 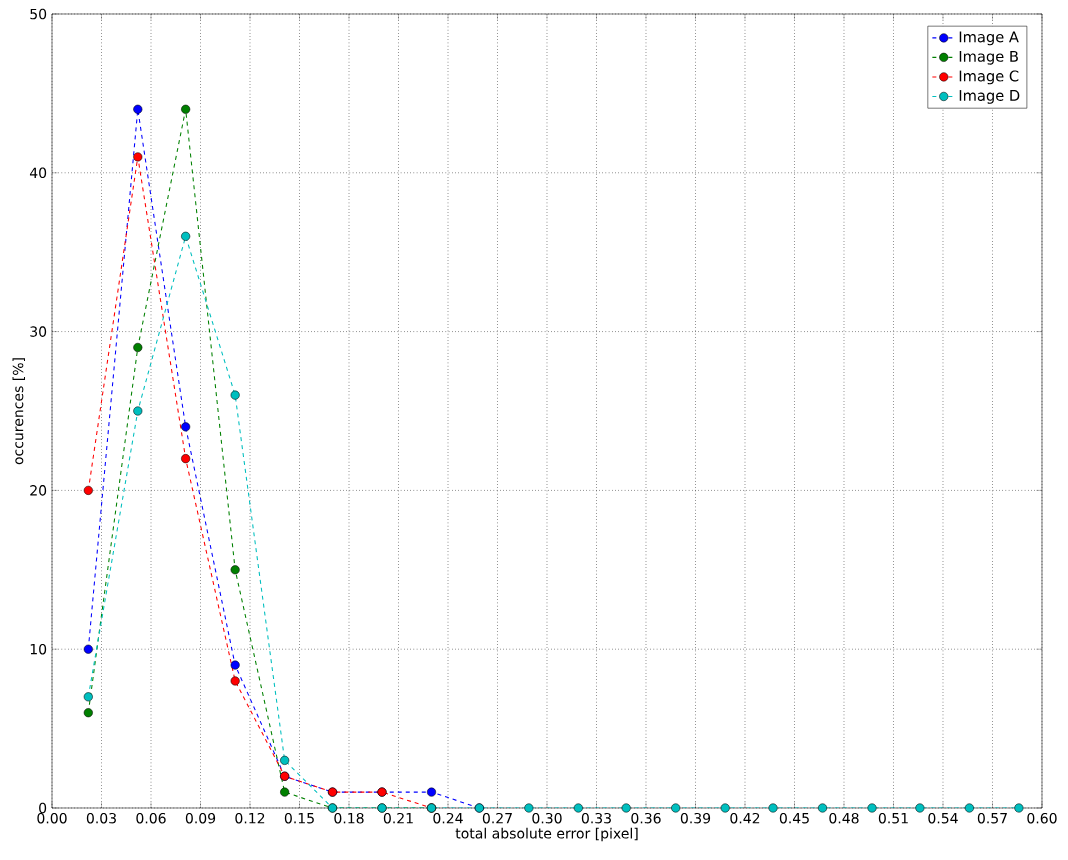 What do you see at coordinates (992, 818) in the screenshot?
I see `x-tick-label: 0.57` at bounding box center [992, 818].